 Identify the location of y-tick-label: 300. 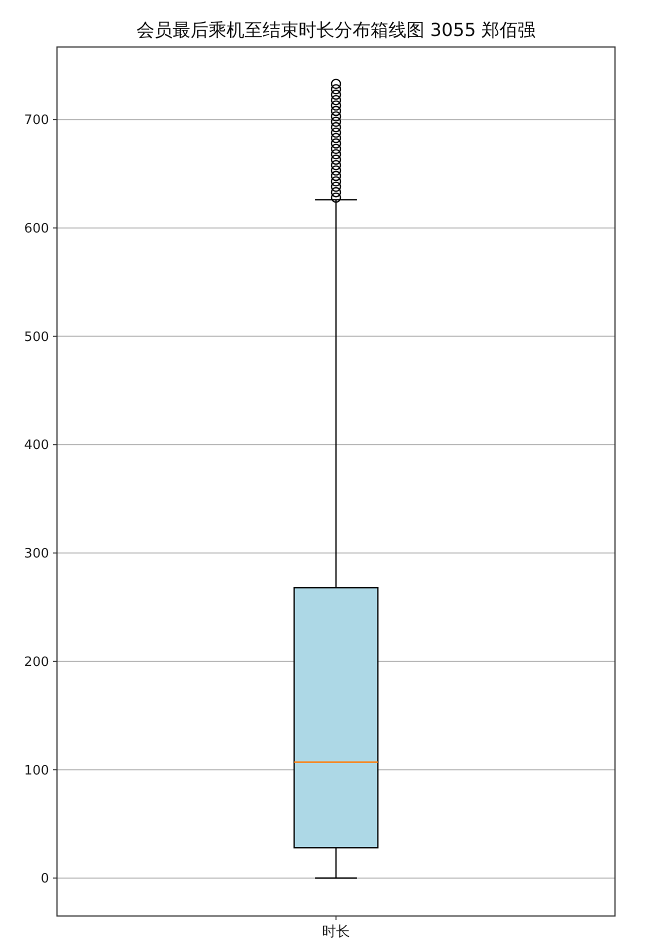
(36, 554).